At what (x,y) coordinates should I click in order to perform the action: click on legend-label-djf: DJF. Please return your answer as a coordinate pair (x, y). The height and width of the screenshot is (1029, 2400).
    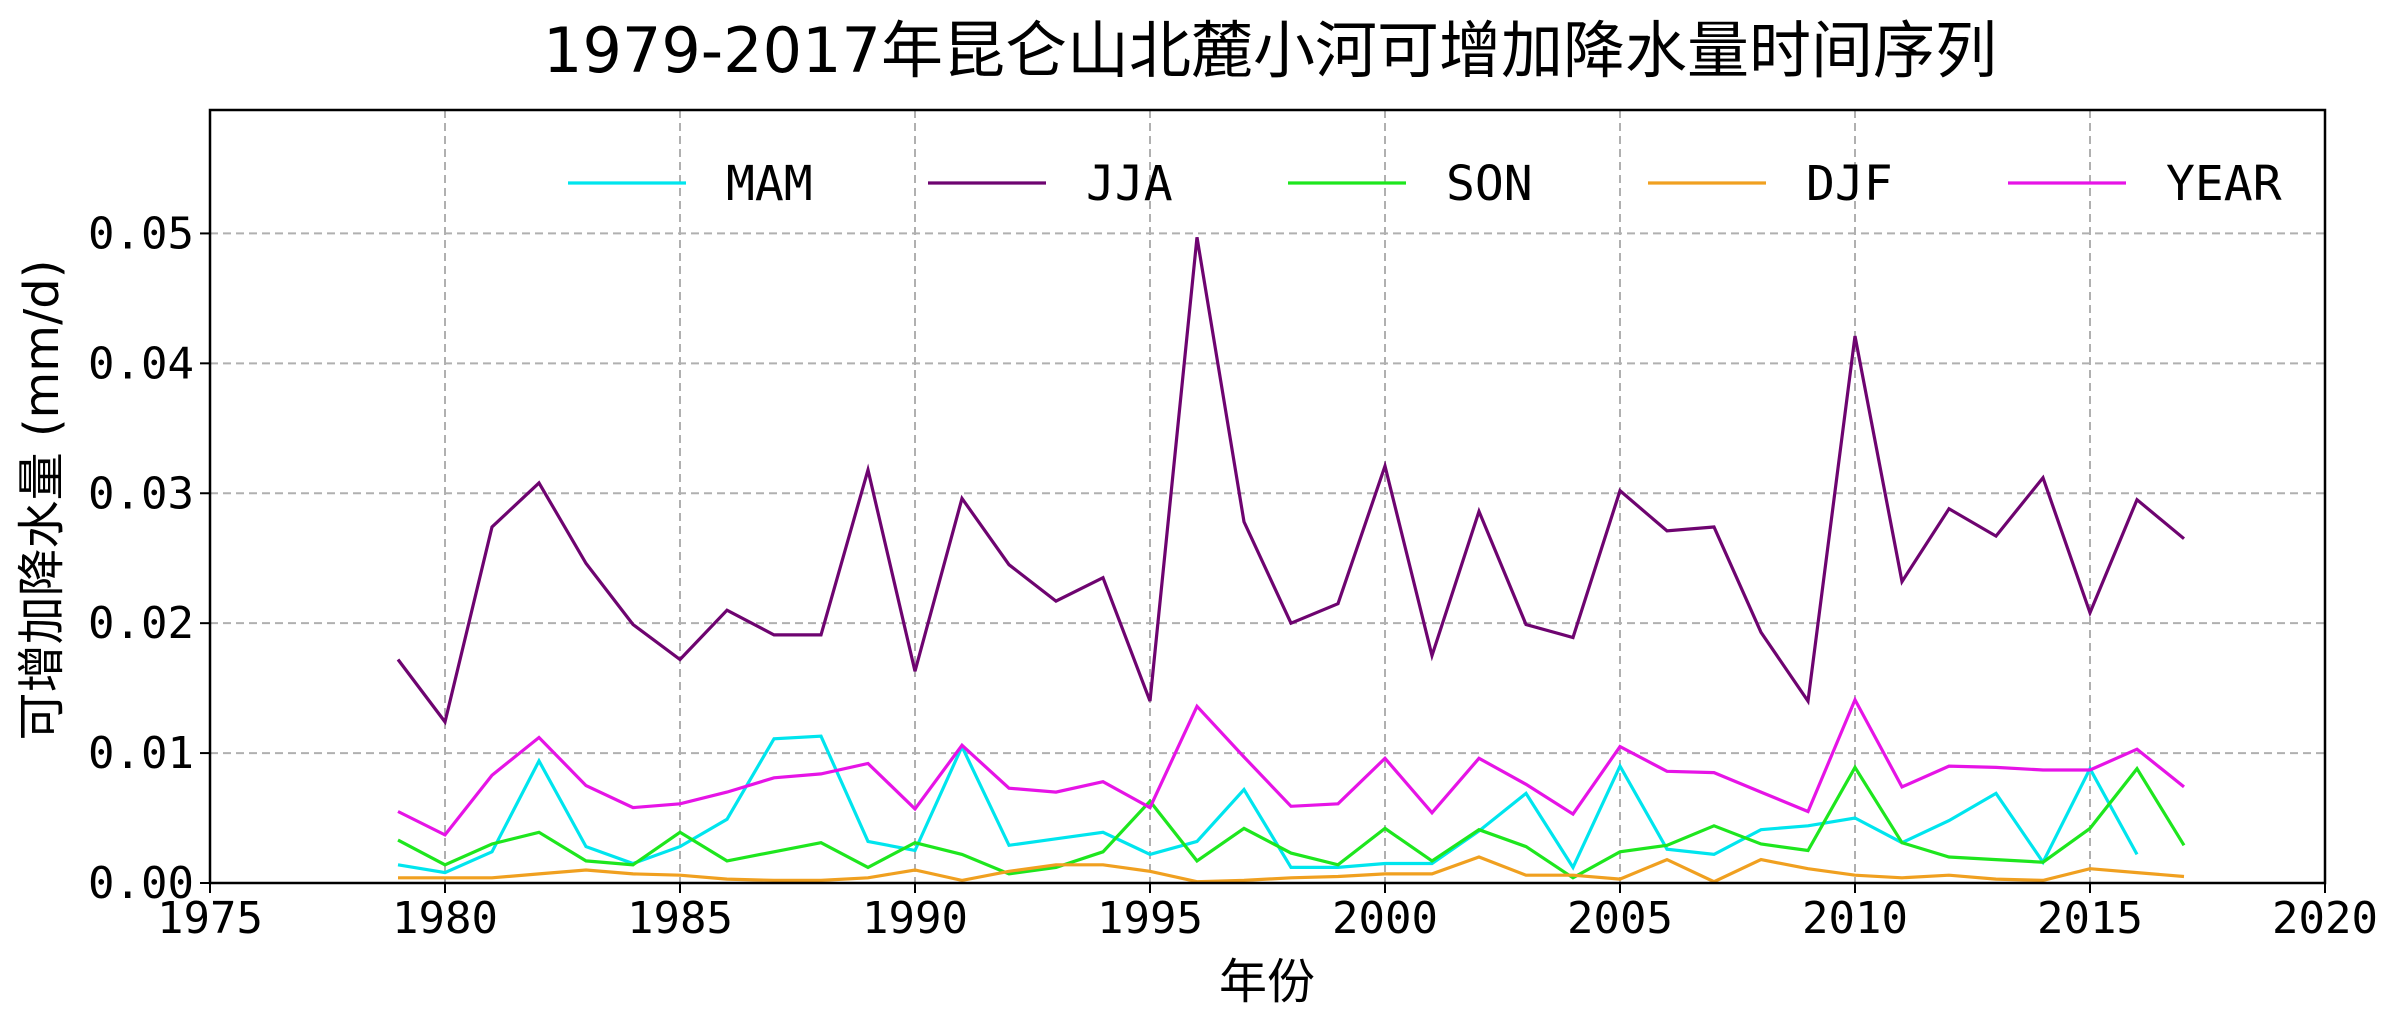
    Looking at the image, I should click on (1849, 184).